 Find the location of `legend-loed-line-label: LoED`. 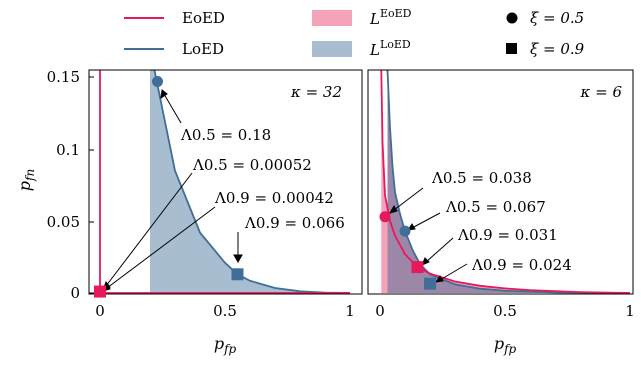

legend-loed-line-label: LoED is located at coordinates (203, 49).